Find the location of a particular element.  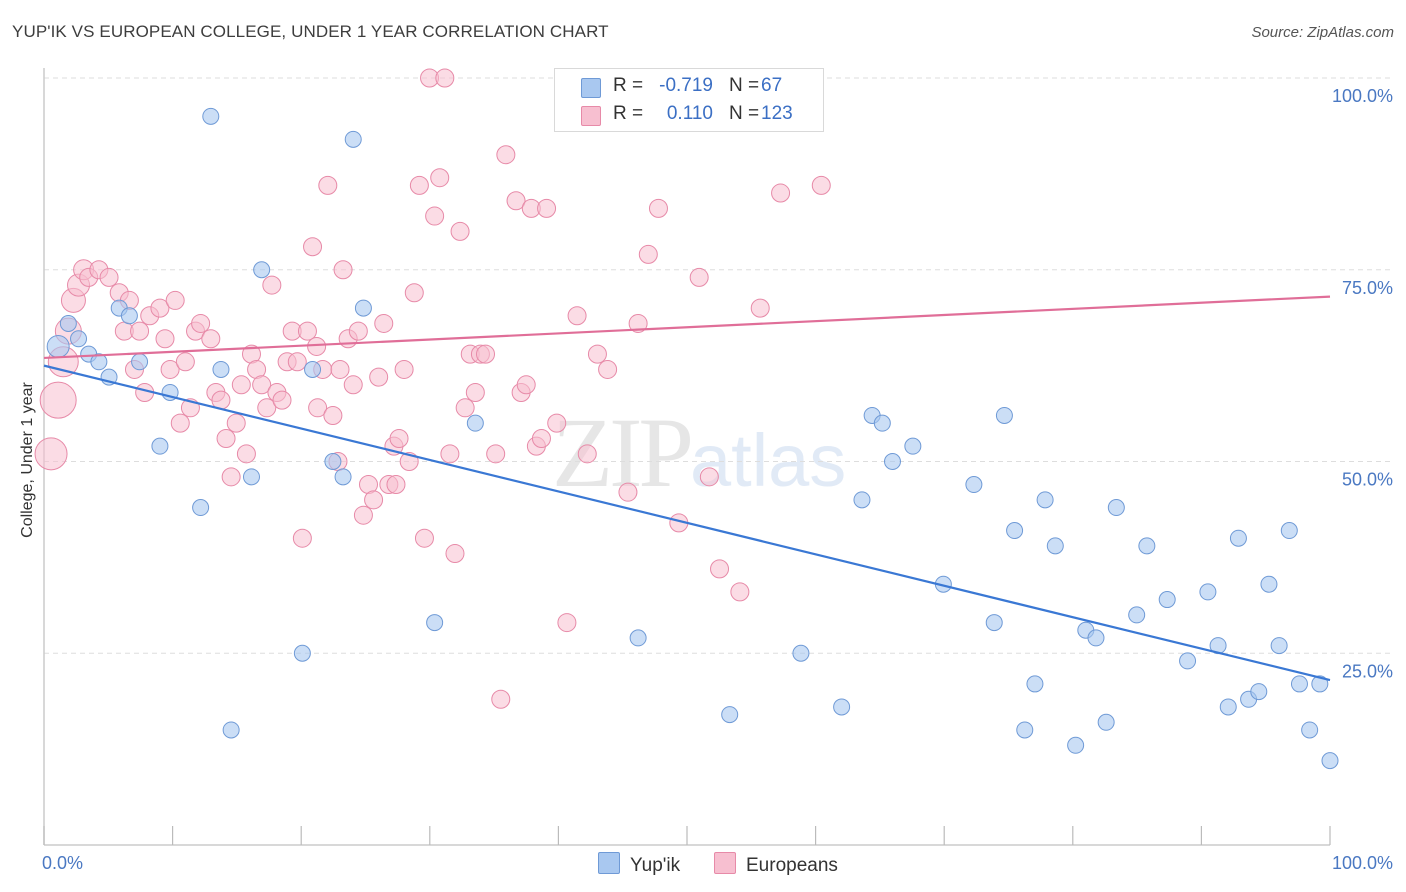

europeans-legend-label: Europeans is located at coordinates (792, 865).